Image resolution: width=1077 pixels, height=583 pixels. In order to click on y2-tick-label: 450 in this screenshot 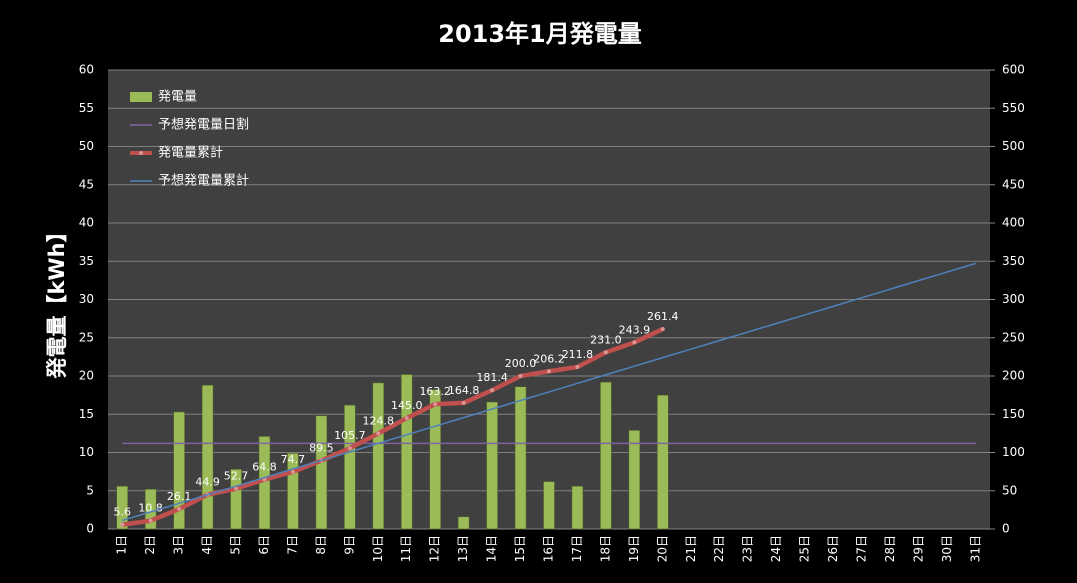, I will do `click(1013, 184)`.